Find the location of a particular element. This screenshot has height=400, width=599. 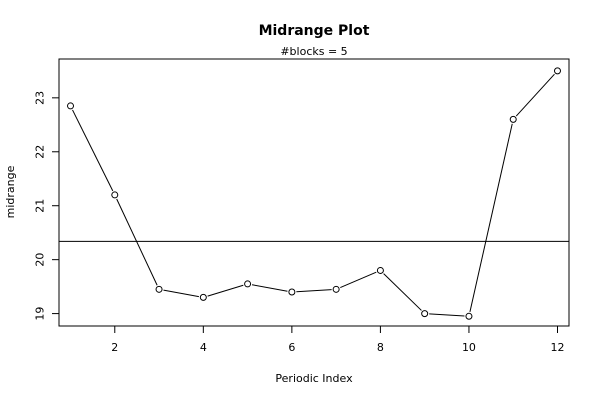

x-tick-label-10: 10 is located at coordinates (469, 347).